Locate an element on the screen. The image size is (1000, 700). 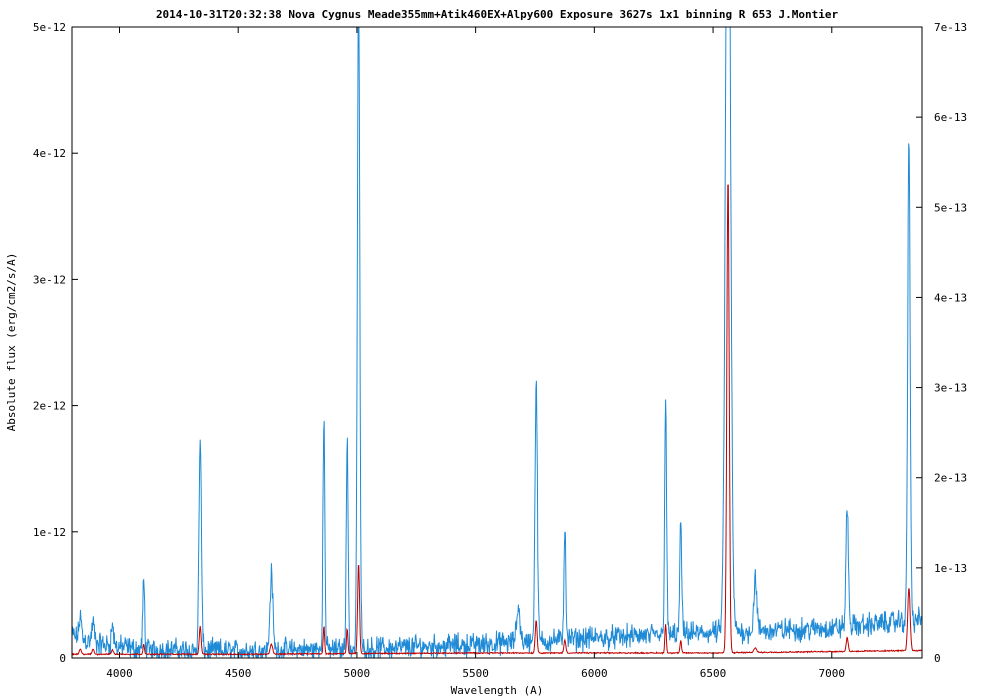
y-right-tick-label: 0 is located at coordinates (937, 658).